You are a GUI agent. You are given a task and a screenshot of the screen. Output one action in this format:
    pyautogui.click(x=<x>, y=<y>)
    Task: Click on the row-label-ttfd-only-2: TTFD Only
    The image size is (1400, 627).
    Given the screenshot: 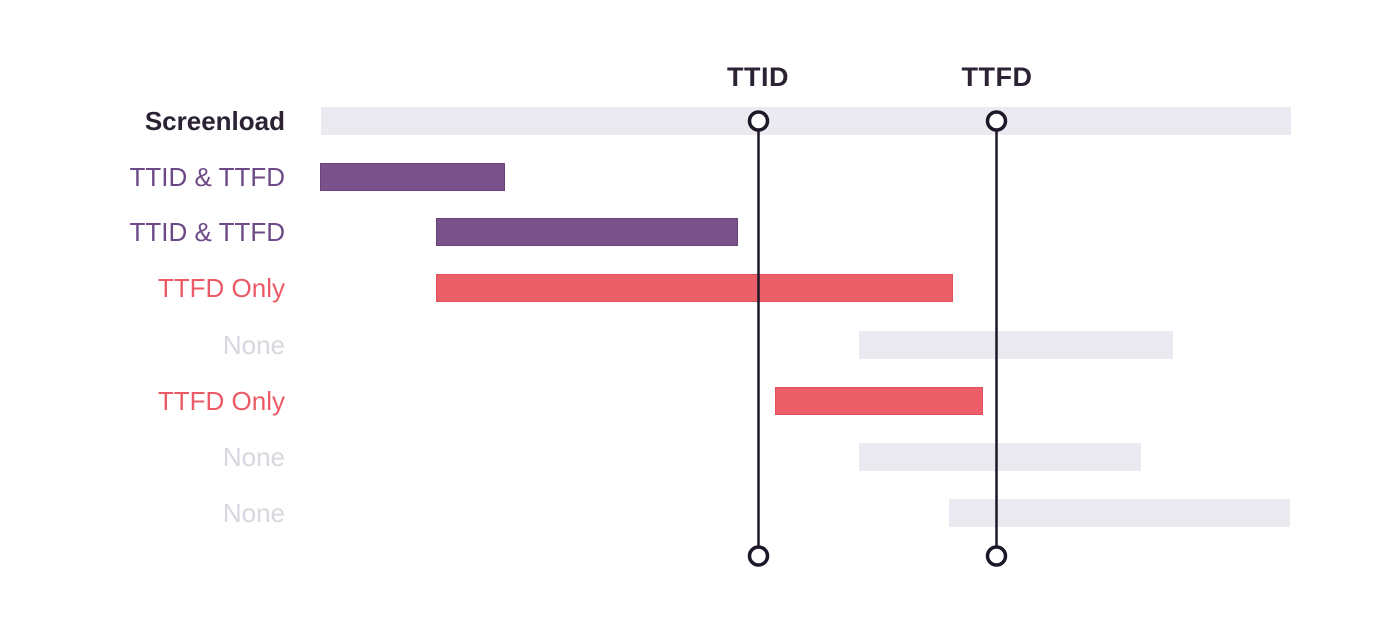 What is the action you would take?
    pyautogui.click(x=221, y=401)
    